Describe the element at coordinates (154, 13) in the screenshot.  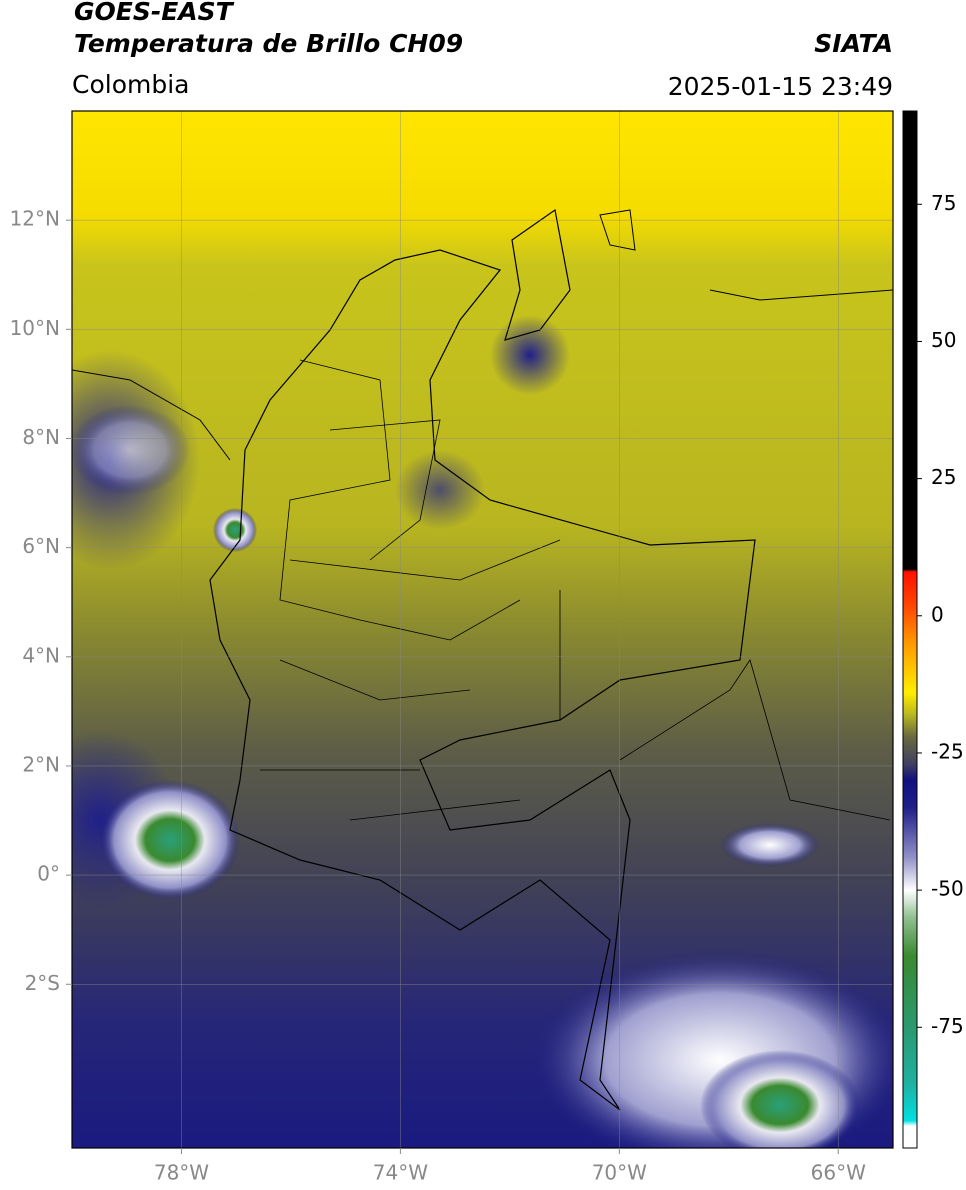
I see `title: GOES-EAST` at that location.